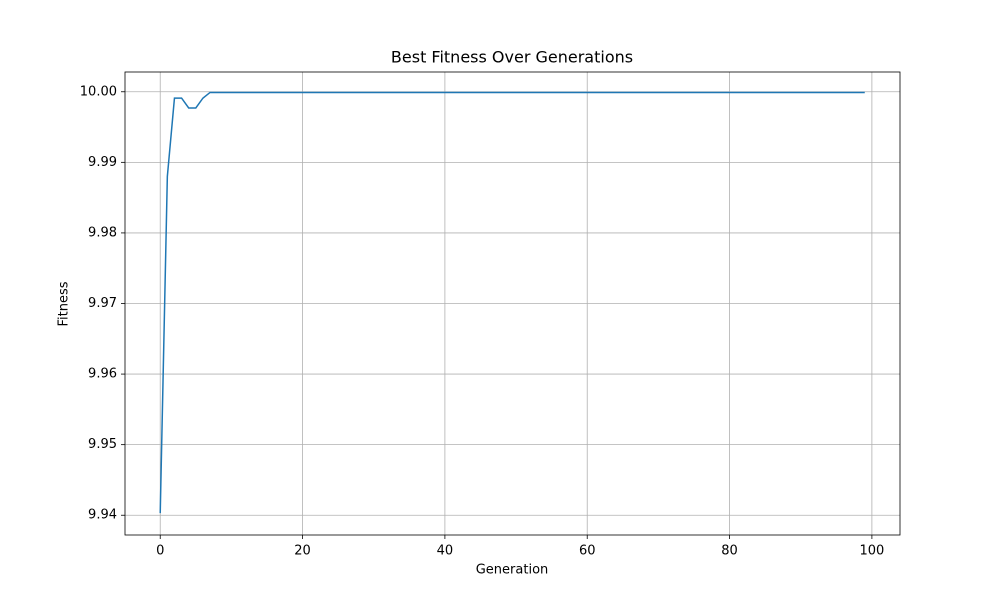 The image size is (1000, 600). What do you see at coordinates (302, 551) in the screenshot?
I see `x-tick-label: 20` at bounding box center [302, 551].